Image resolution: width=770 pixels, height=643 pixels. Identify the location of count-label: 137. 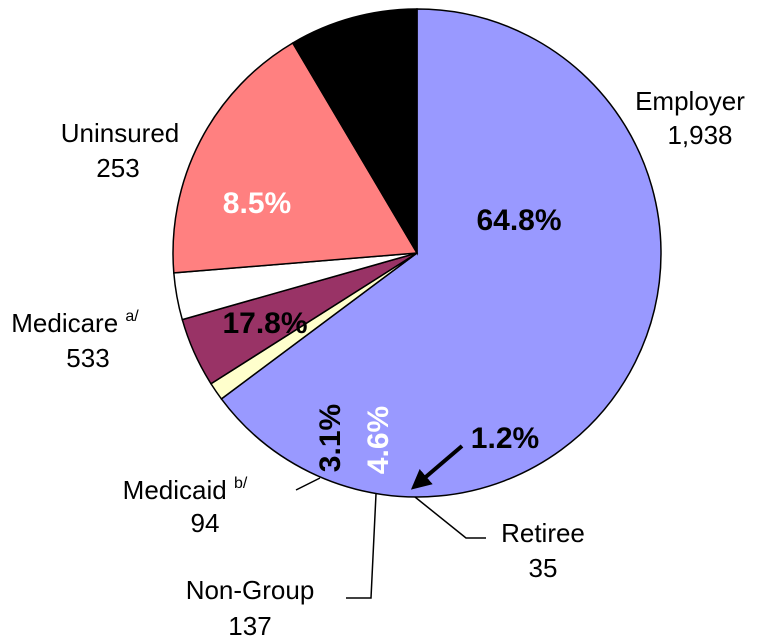
(249, 626).